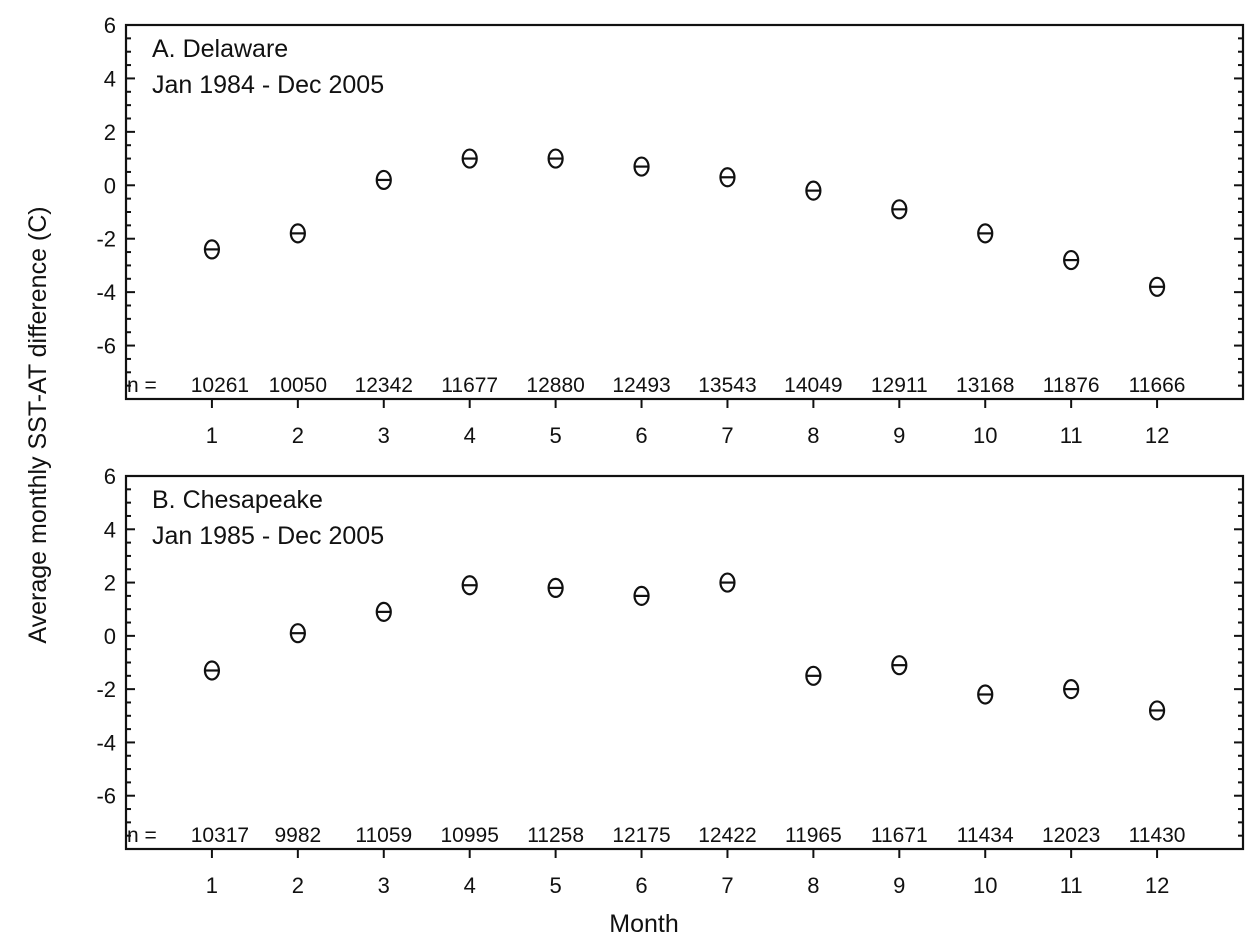 This screenshot has width=1248, height=938. I want to click on panel-subtitle: Jan 1984 - Dec 2005, so click(268, 85).